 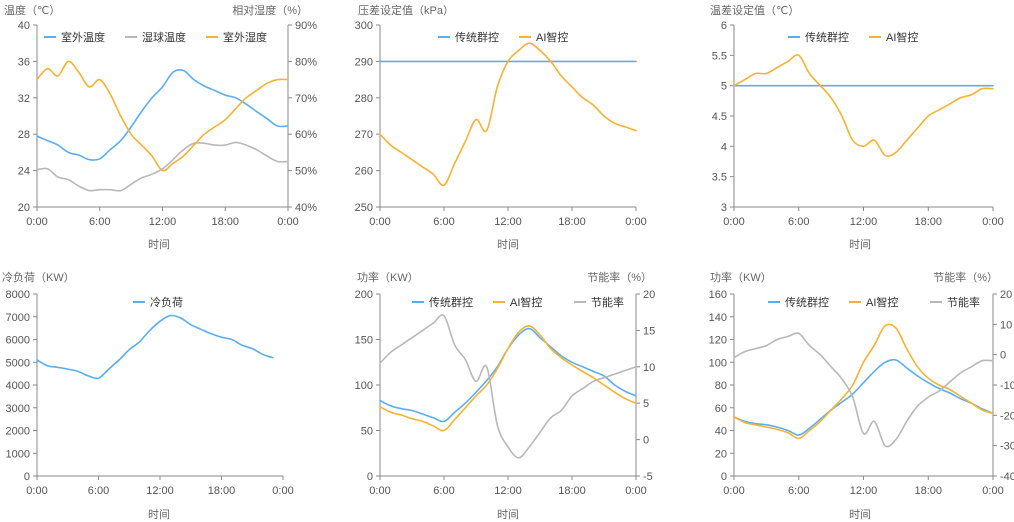 I want to click on y-tick-label: 7000, so click(x=18, y=318).